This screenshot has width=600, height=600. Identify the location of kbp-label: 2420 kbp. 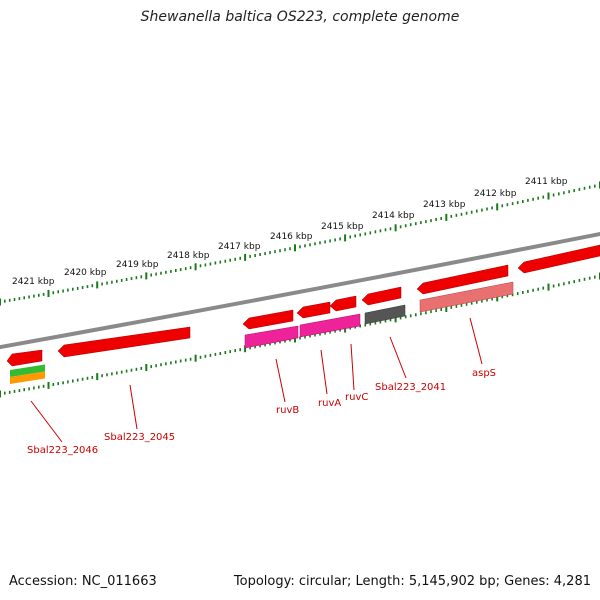
(85, 273).